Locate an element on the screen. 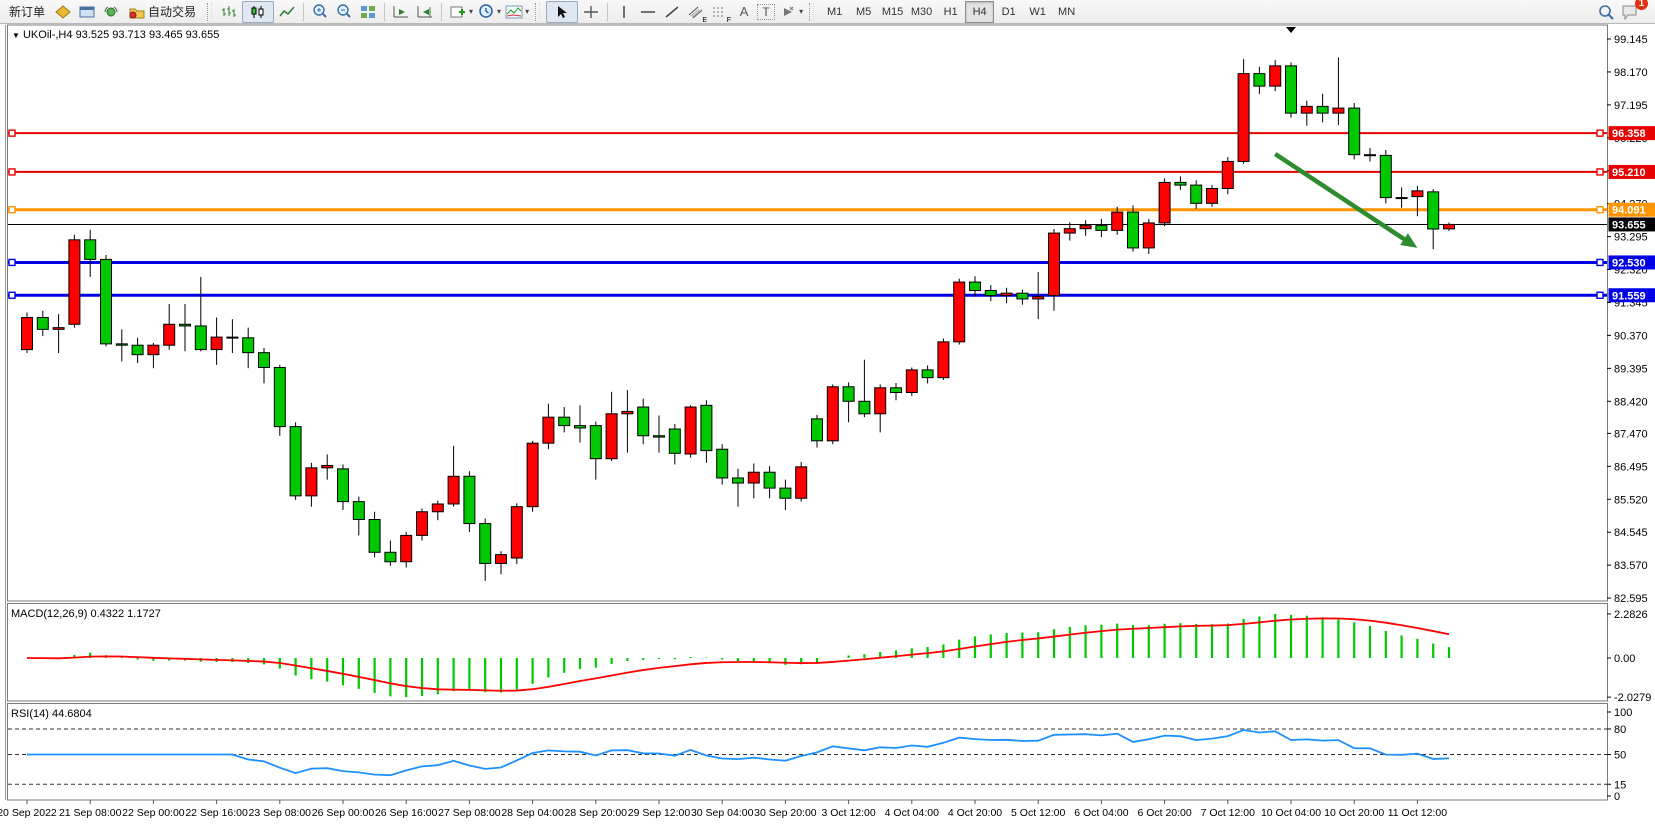 Image resolution: width=1655 pixels, height=825 pixels. chart-shift-marker is located at coordinates (1291, 30).